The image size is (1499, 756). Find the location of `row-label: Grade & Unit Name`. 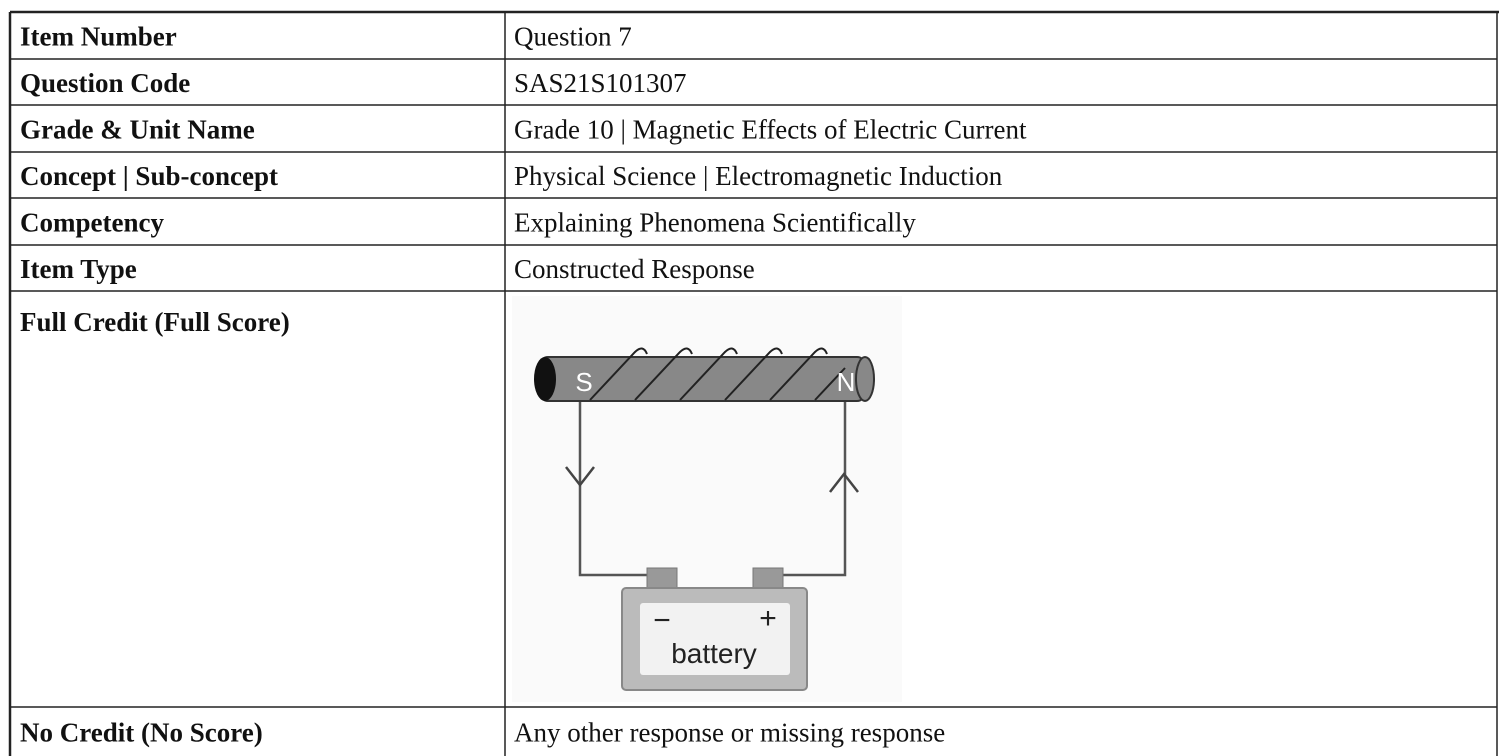

row-label: Grade & Unit Name is located at coordinates (137, 130).